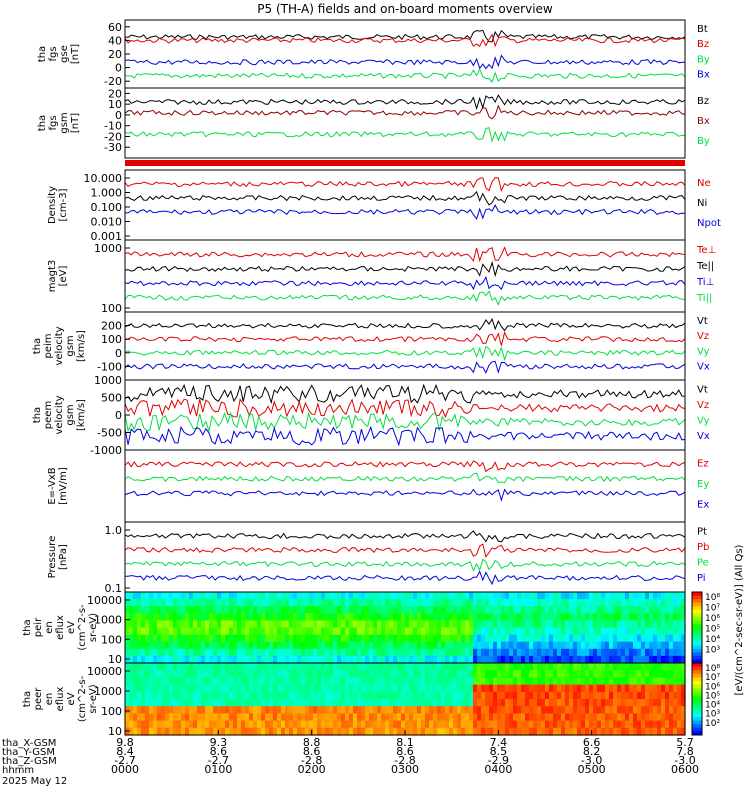 This screenshot has height=800, width=750. I want to click on series-line-Te||, so click(405, 269).